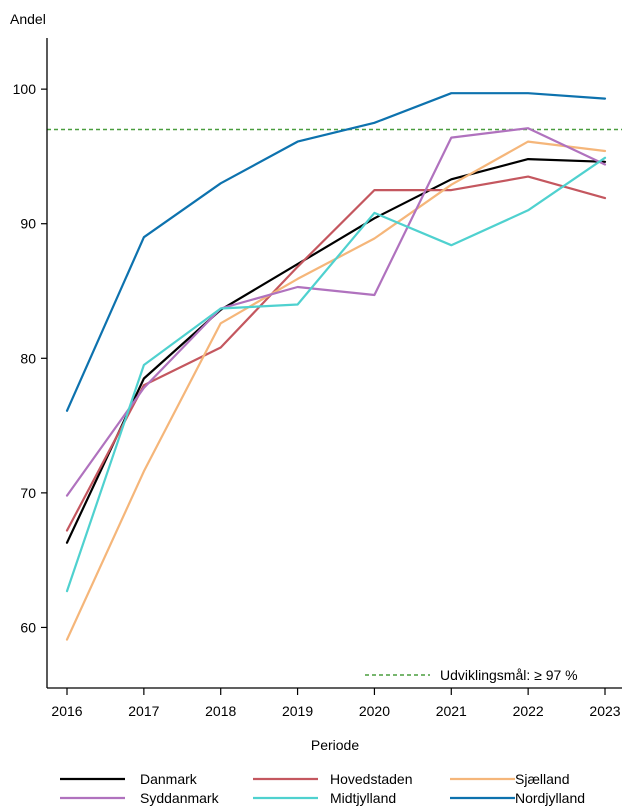 Image resolution: width=625 pixels, height=810 pixels. I want to click on y-tick-label: 90, so click(28, 224).